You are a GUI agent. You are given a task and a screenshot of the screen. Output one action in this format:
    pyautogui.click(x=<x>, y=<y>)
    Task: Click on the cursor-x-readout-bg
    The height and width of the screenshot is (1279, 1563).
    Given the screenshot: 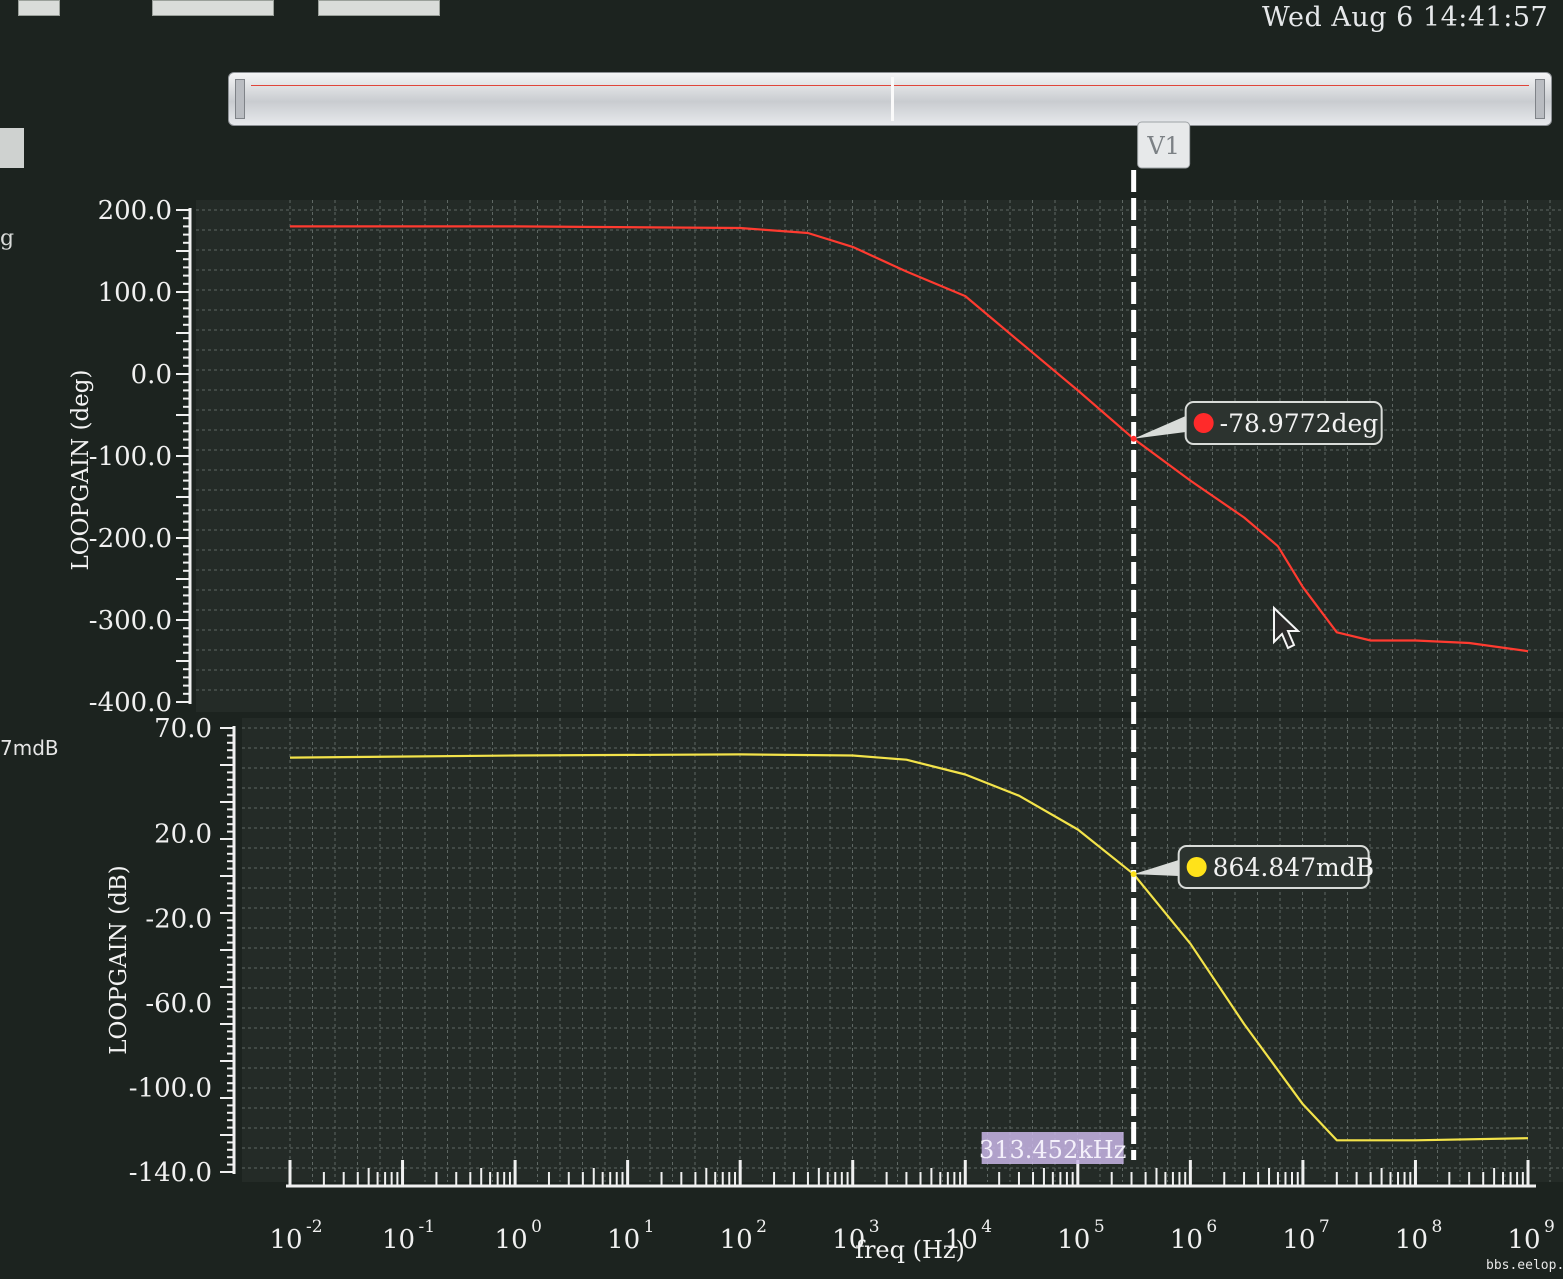 What is the action you would take?
    pyautogui.click(x=1052, y=1148)
    